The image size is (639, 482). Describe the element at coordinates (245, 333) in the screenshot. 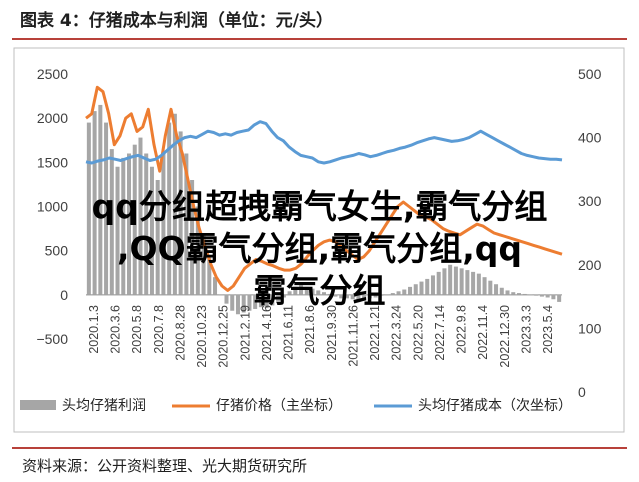

I see `x-tick-label: 2021.2.19` at that location.